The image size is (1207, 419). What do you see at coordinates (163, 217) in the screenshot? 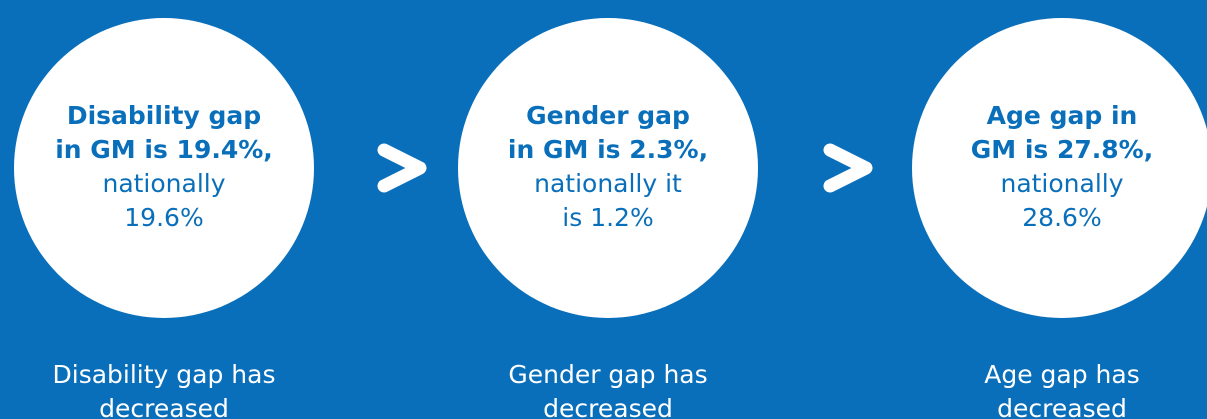
I see `text-line: 19.6%` at bounding box center [163, 217].